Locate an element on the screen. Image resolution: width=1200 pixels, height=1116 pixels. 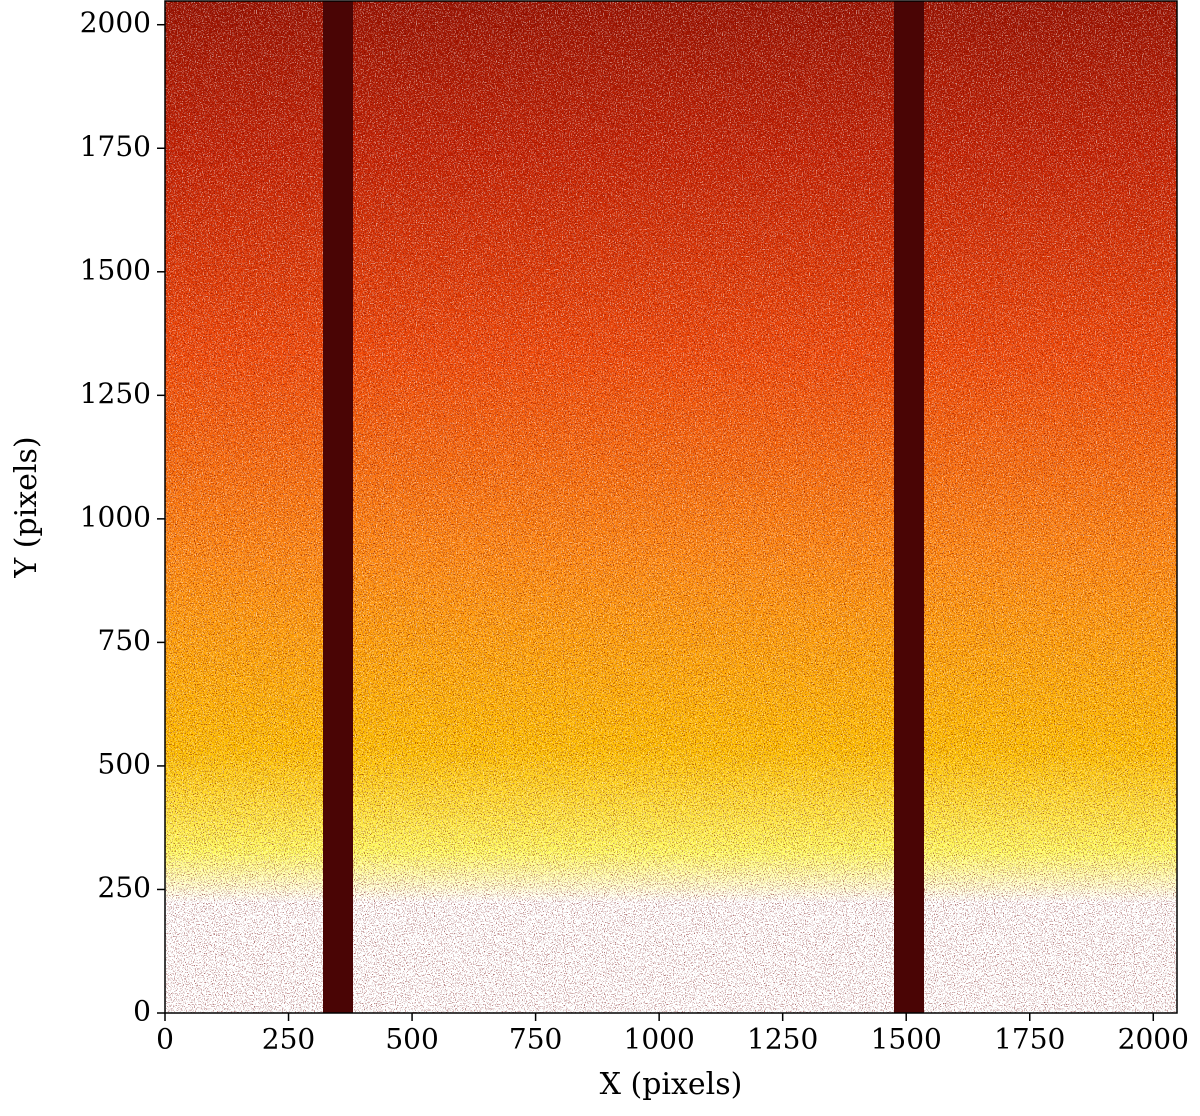
x-tick-label: 1500 is located at coordinates (906, 1039).